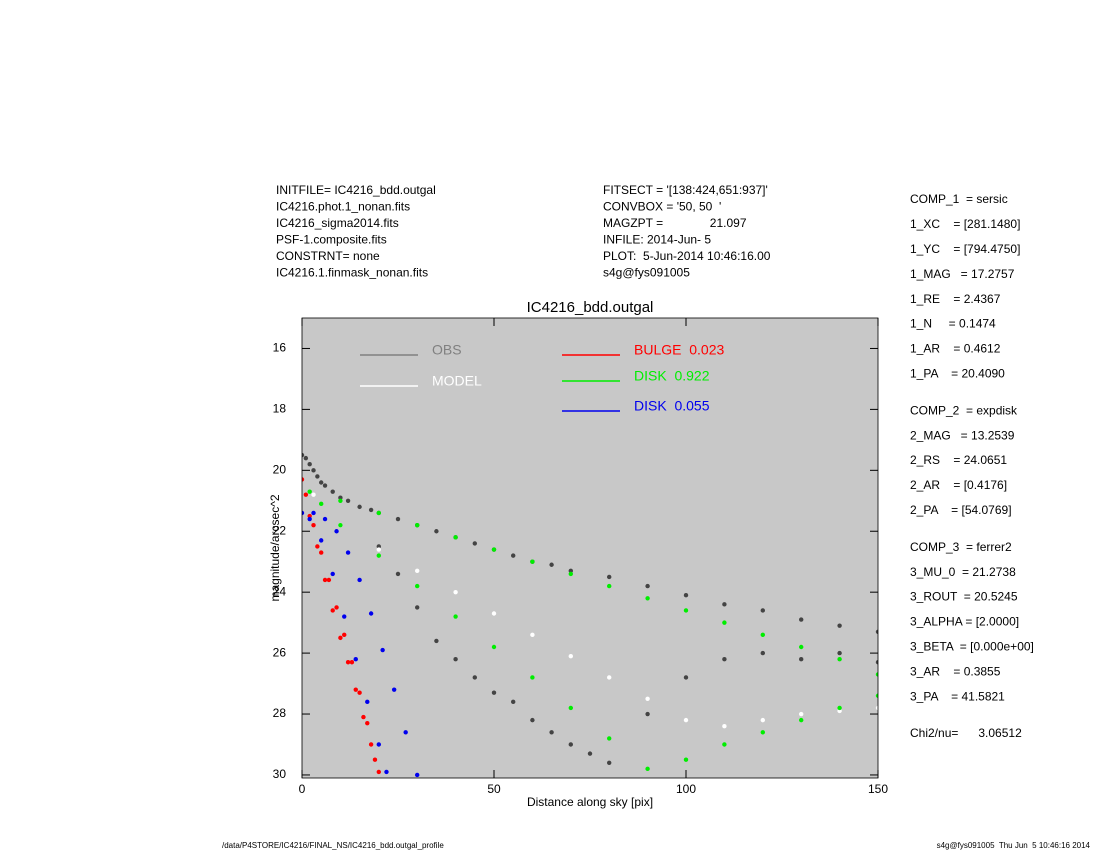 The image size is (1100, 850). I want to click on legend-label: DISK 0.055, so click(672, 406).